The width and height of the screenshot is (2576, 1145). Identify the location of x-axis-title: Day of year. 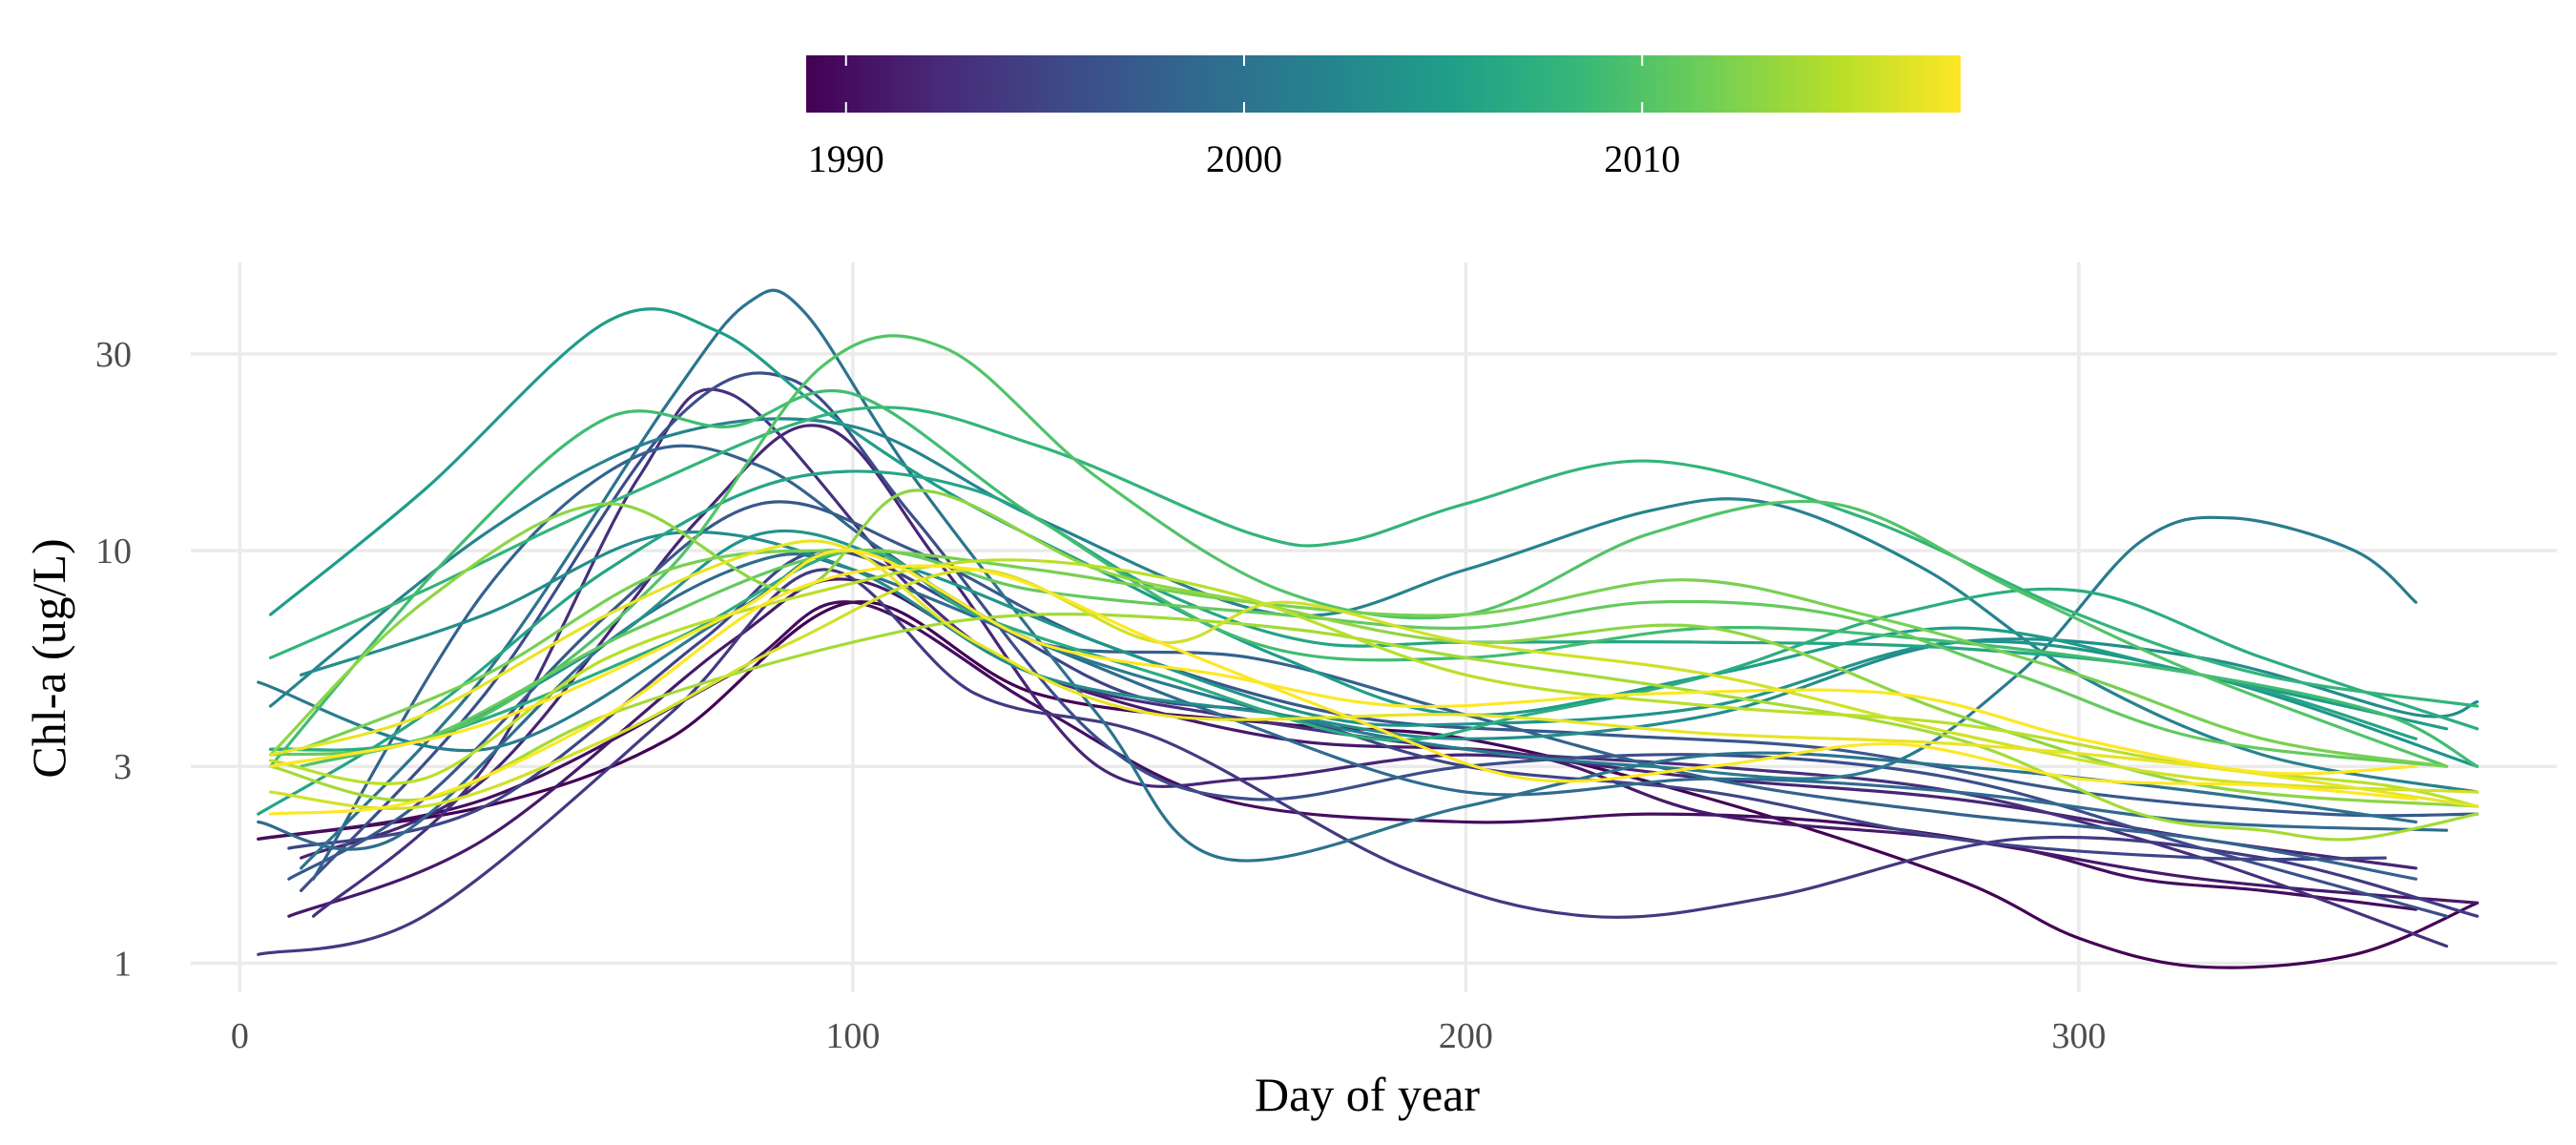
(1367, 1094).